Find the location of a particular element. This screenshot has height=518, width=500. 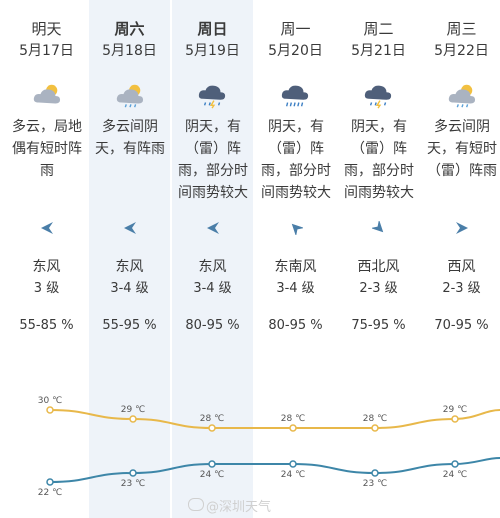

humidity: 55-95 % is located at coordinates (129, 325).